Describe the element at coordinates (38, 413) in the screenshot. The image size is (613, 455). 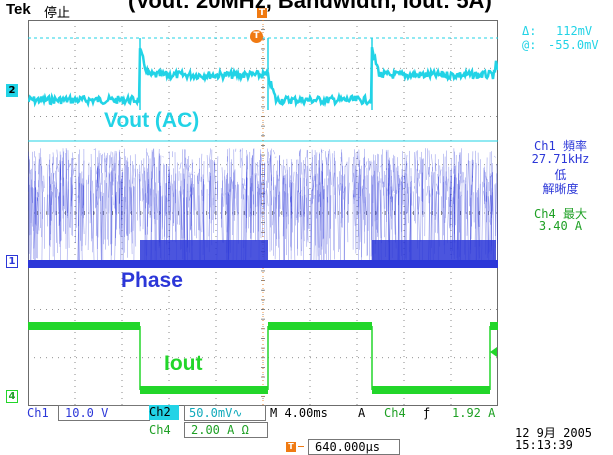
I see `ch1-label: Ch1` at that location.